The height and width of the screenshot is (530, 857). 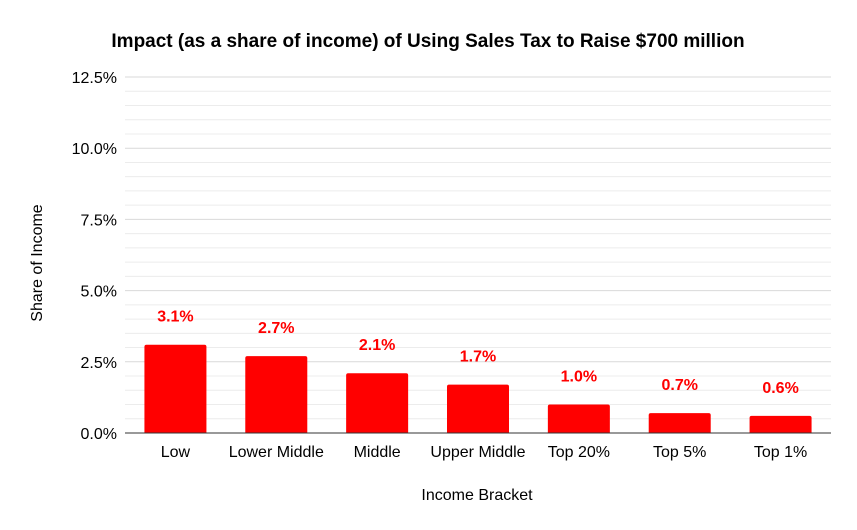 I want to click on data-label: 2.1%, so click(x=377, y=345).